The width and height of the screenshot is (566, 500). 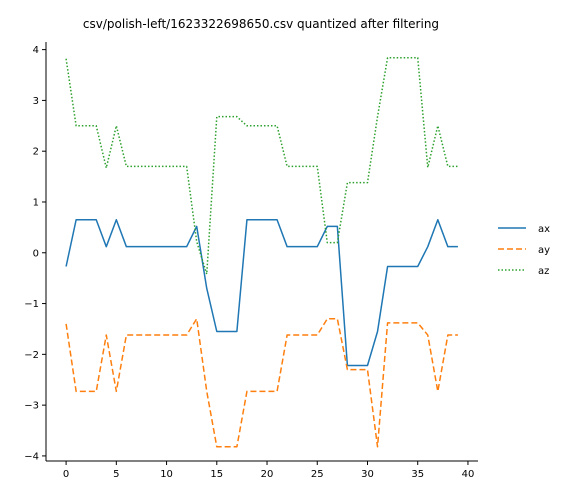 I want to click on y-tick-label: 2, so click(x=36, y=152).